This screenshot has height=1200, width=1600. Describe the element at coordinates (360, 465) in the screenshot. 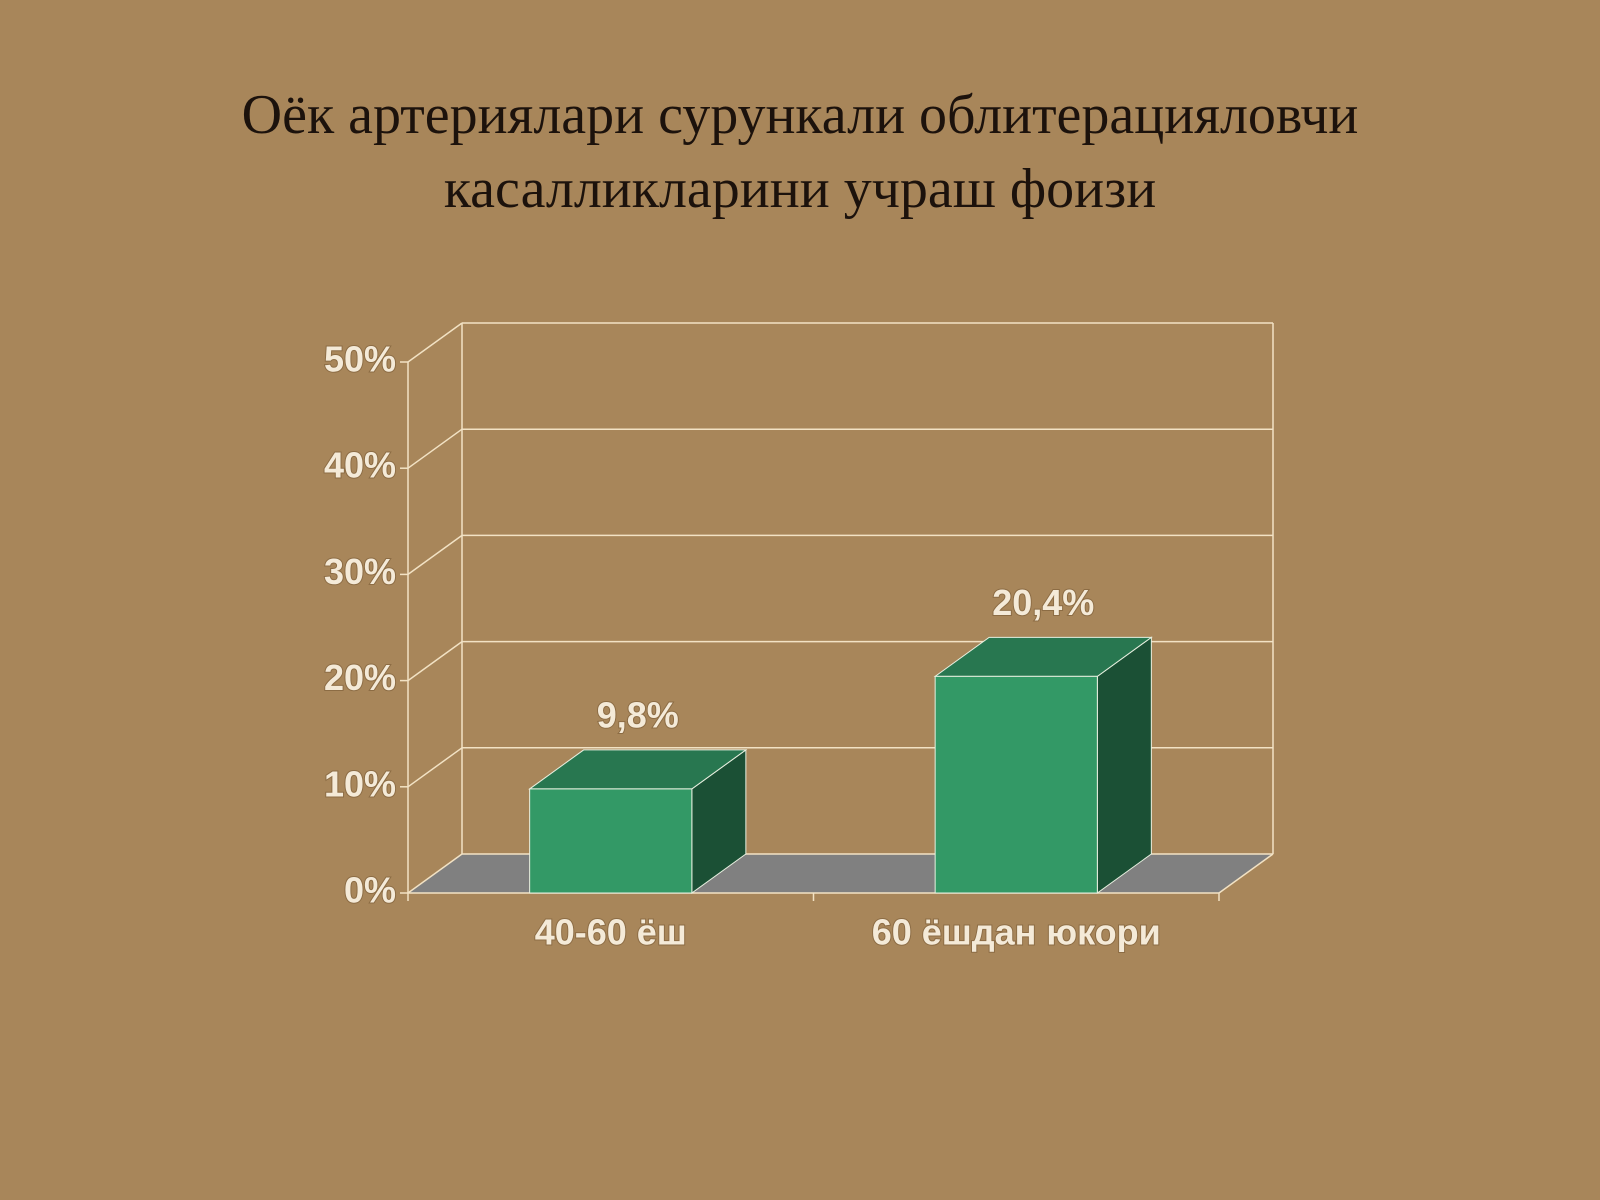

I see `y-tick-label: 40%` at that location.